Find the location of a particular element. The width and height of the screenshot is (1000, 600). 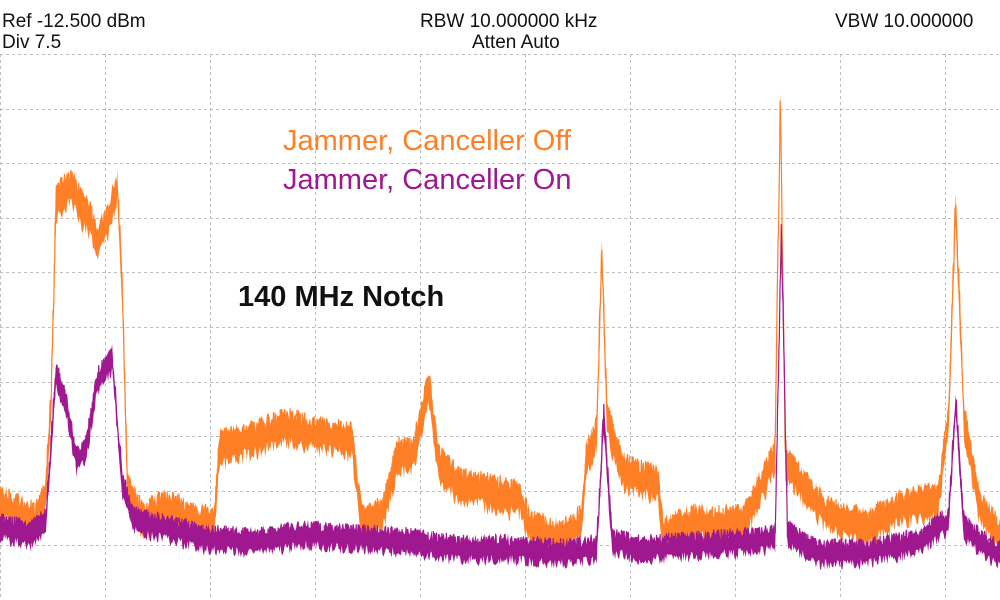

ref-level-label: Ref -12.500 dBm is located at coordinates (74, 21).